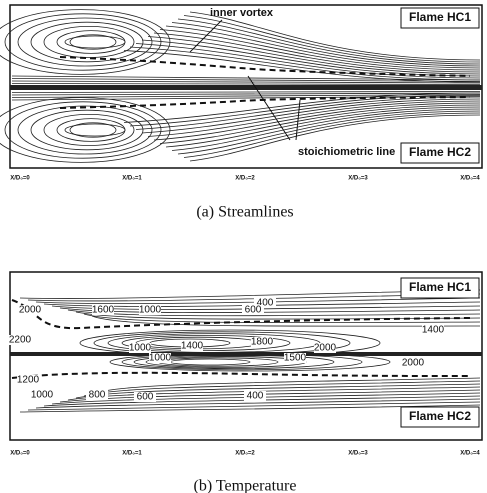  I want to click on annotation: inner vortex, so click(242, 13).